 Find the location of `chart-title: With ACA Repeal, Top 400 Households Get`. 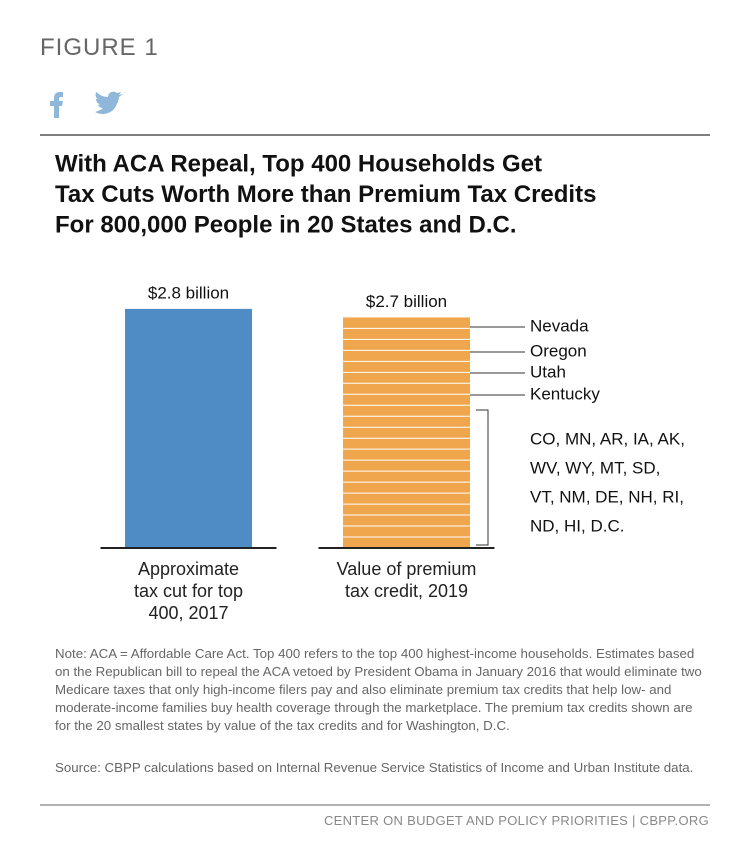

chart-title: With ACA Repeal, Top 400 Households Get is located at coordinates (298, 163).